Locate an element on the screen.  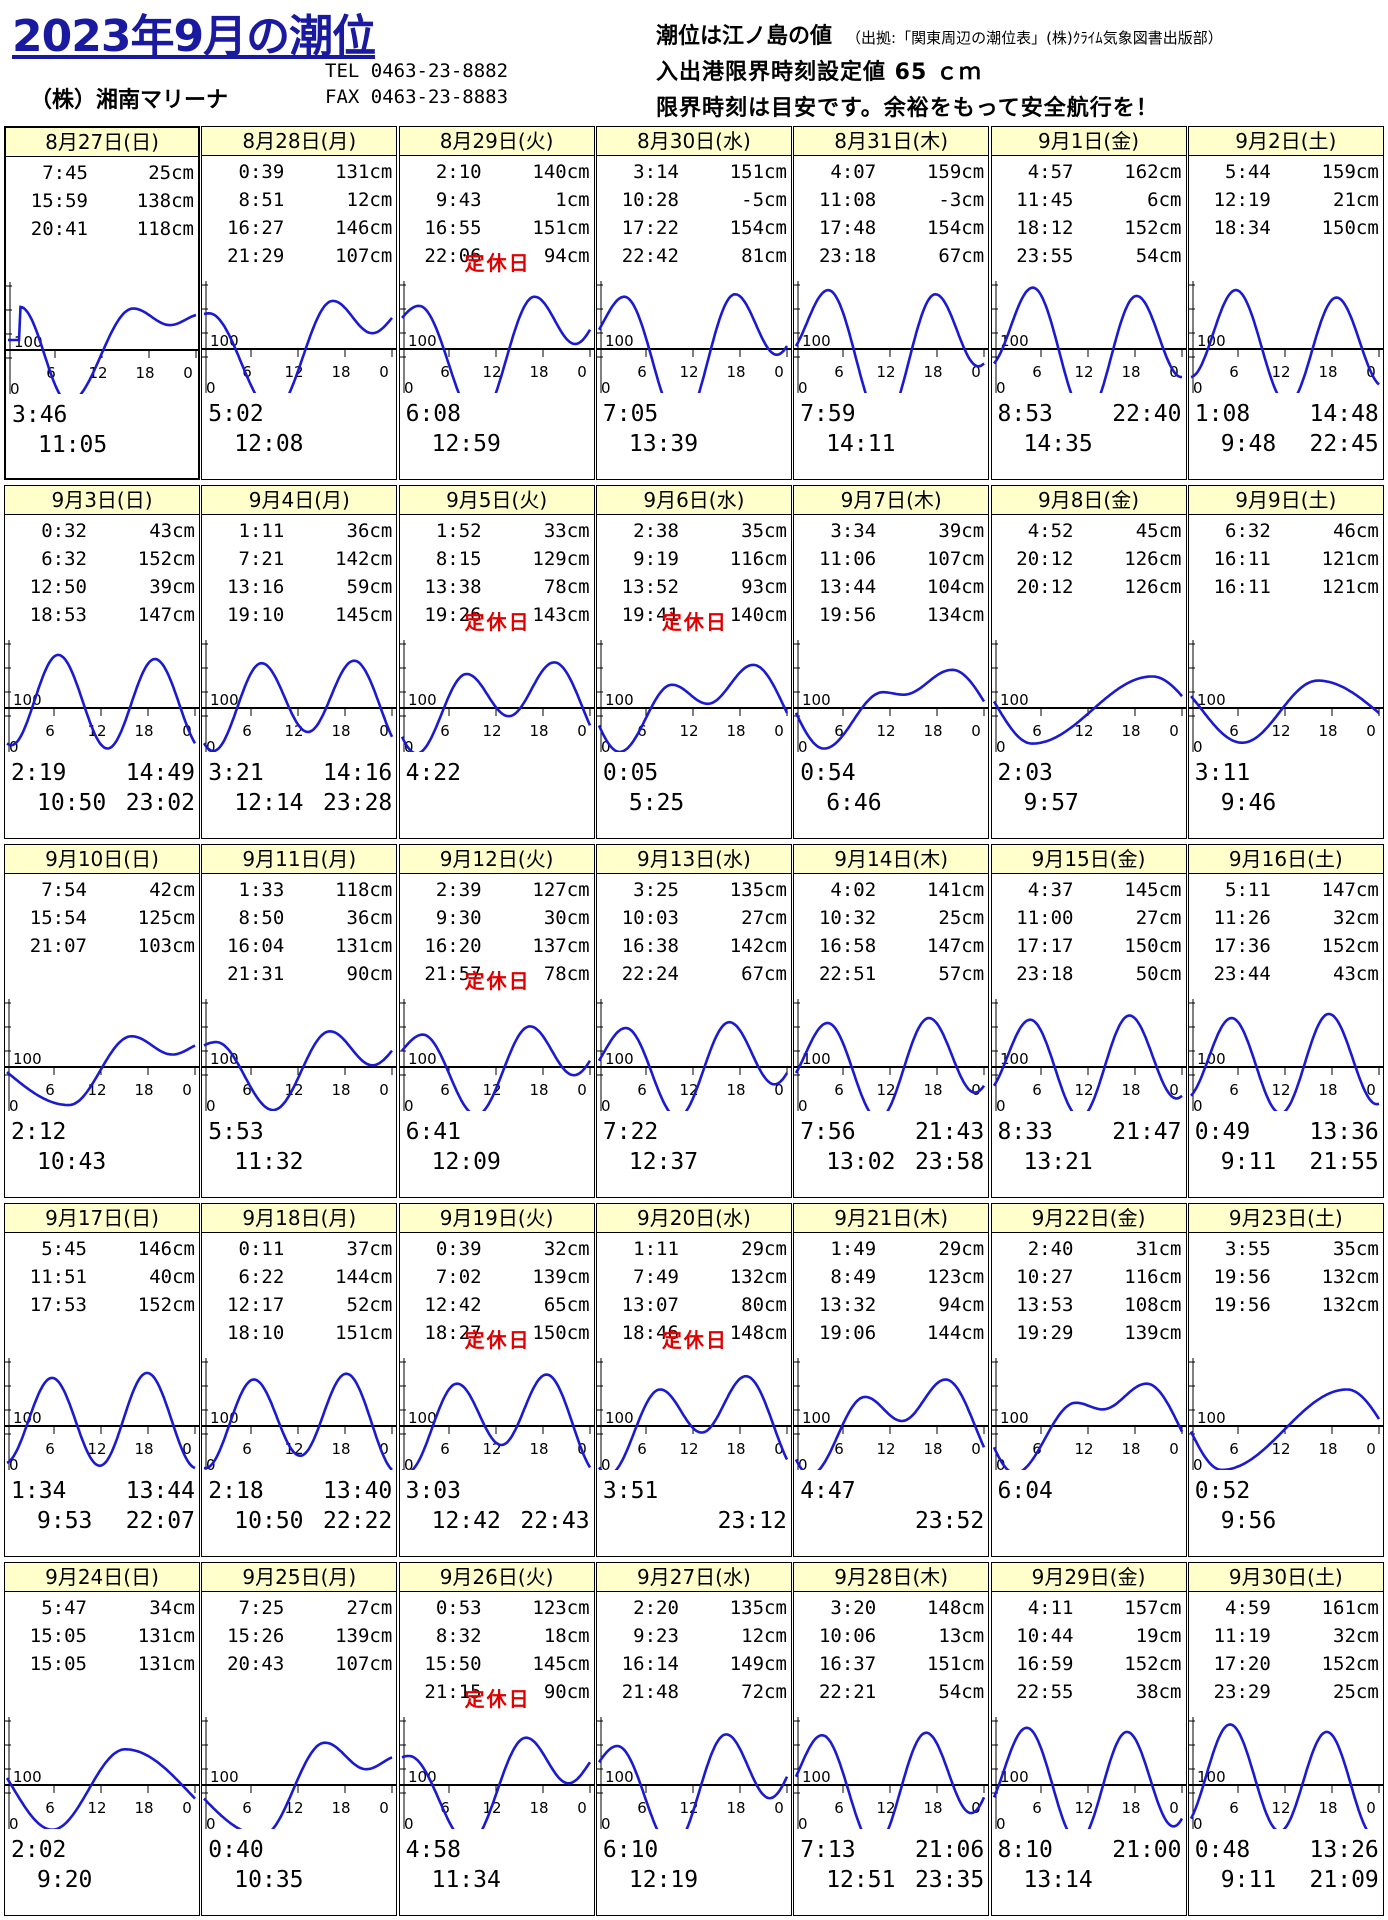
harbor-limit-times: 3:51 23:12 is located at coordinates (694, 1513).